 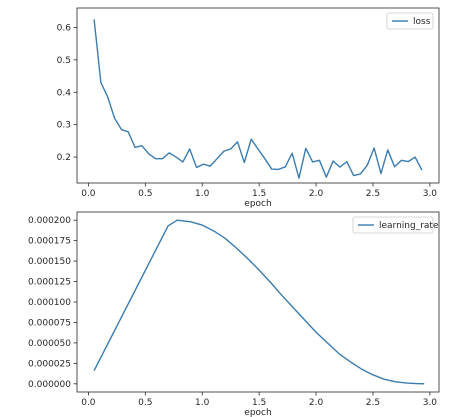 What do you see at coordinates (49, 242) in the screenshot?
I see `y-tick-label: 0.000175` at bounding box center [49, 242].